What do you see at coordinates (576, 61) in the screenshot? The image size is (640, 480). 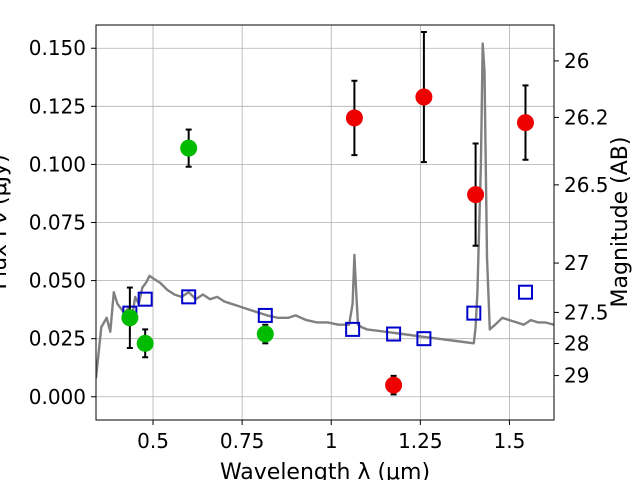 I see `mag-tick-label: 26` at bounding box center [576, 61].